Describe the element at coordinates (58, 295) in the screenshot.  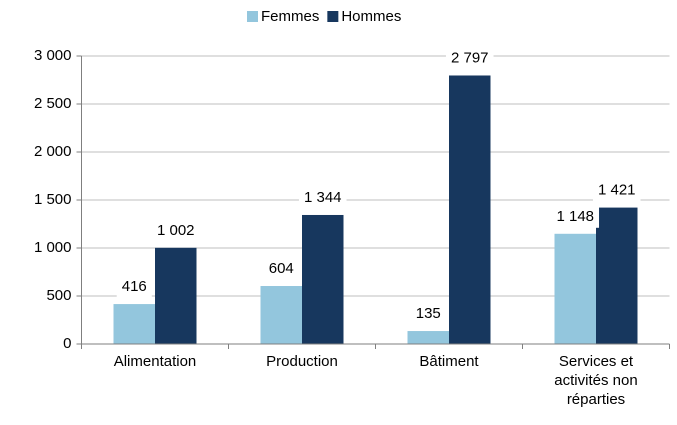
I see `y-tick-label: 500` at that location.